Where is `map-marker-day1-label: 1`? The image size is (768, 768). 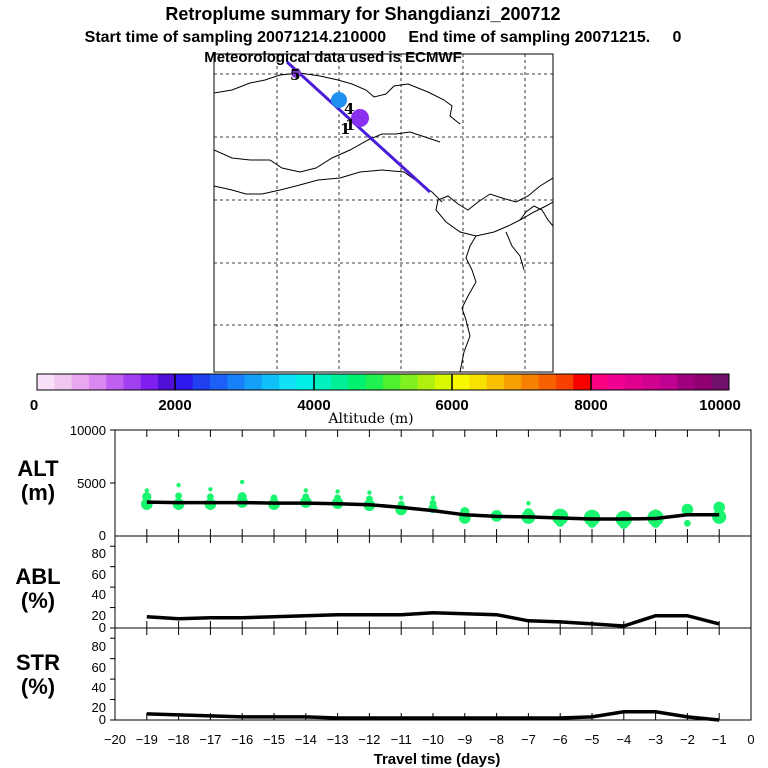
map-marker-day1-label: 1 is located at coordinates (350, 125).